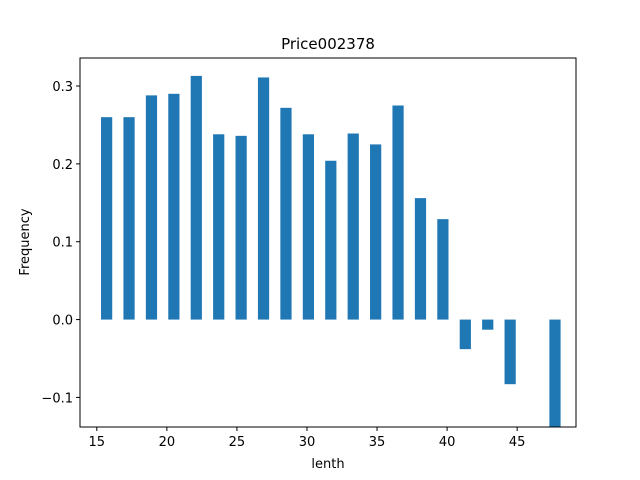 The height and width of the screenshot is (480, 640). What do you see at coordinates (25, 241) in the screenshot?
I see `y-axis-label: Frequency` at bounding box center [25, 241].